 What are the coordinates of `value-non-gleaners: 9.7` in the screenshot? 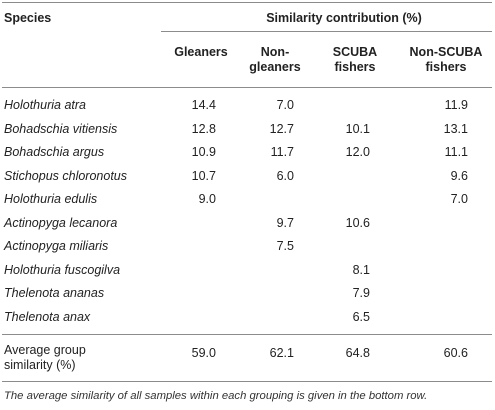 It's located at (285, 222).